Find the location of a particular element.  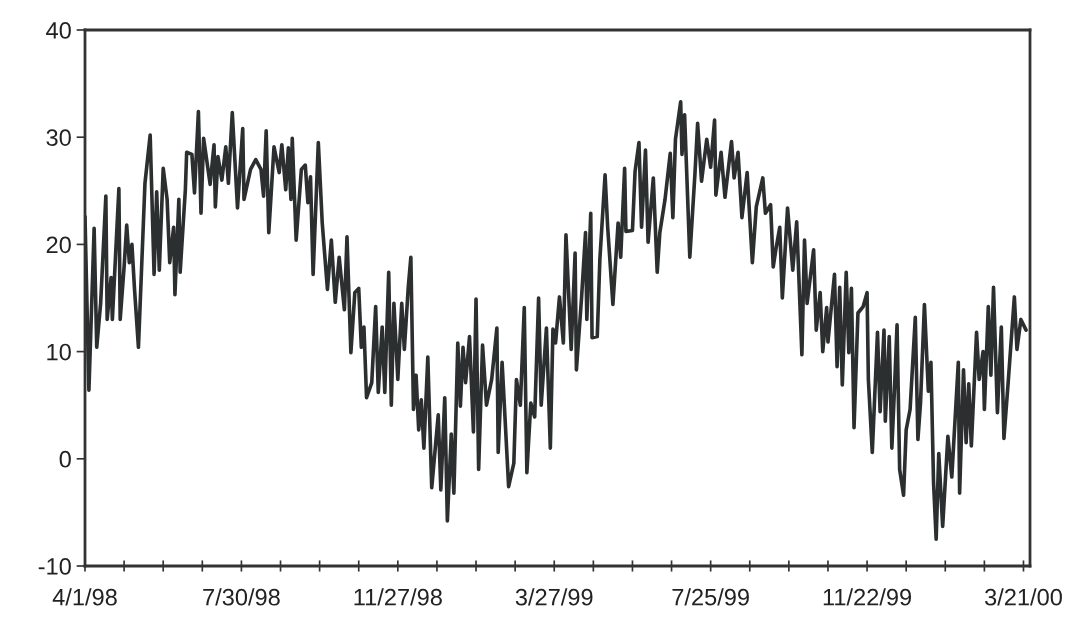

y-tick-label: 10 is located at coordinates (59, 352).